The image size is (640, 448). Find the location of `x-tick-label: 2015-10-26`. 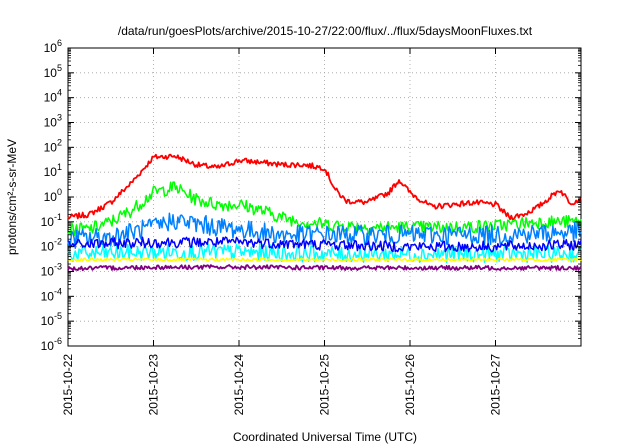

x-tick-label: 2015-10-26 is located at coordinates (410, 385).